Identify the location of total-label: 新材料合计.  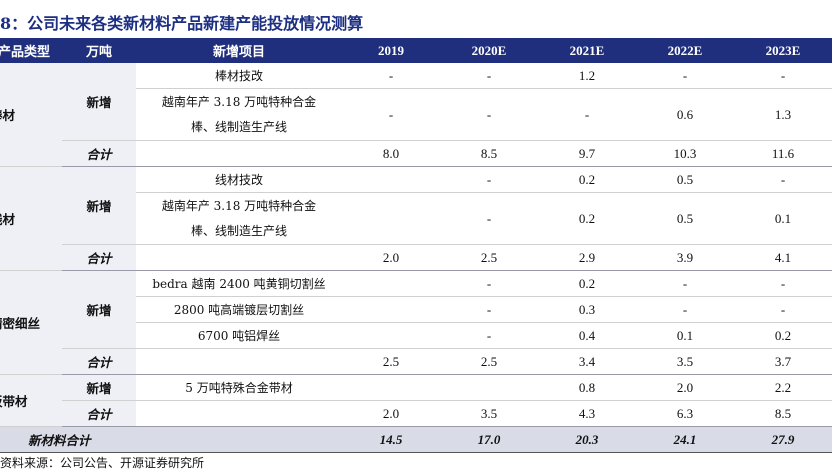
(171, 439).